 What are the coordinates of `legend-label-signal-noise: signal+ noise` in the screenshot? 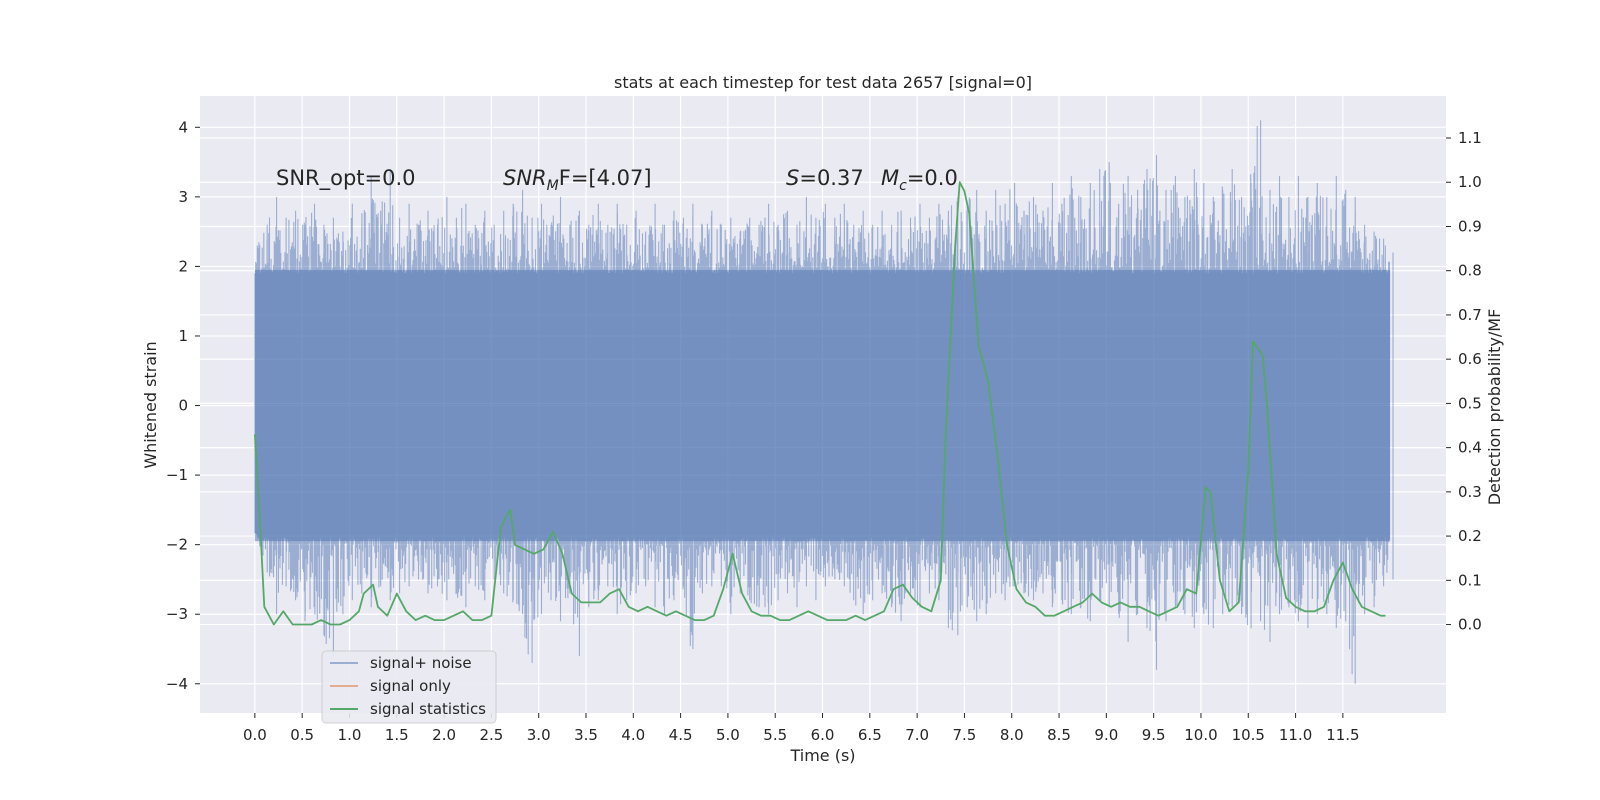 It's located at (421, 663).